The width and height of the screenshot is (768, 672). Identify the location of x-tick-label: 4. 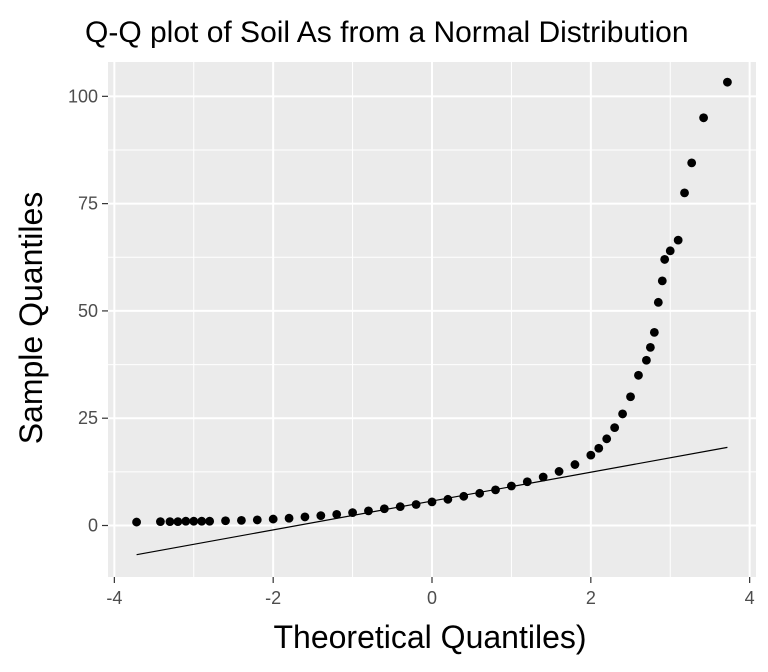
(750, 598).